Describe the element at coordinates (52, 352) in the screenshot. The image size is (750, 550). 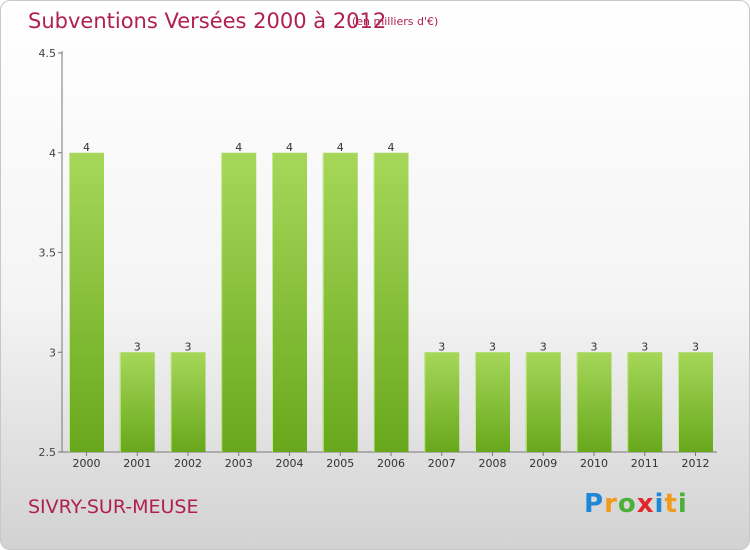
I see `y-tick-label: 3` at that location.